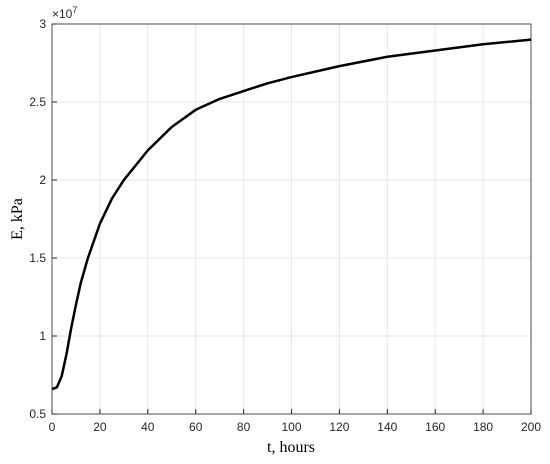 The image size is (550, 464). What do you see at coordinates (42, 24) in the screenshot?
I see `y-tick-label: 3` at bounding box center [42, 24].